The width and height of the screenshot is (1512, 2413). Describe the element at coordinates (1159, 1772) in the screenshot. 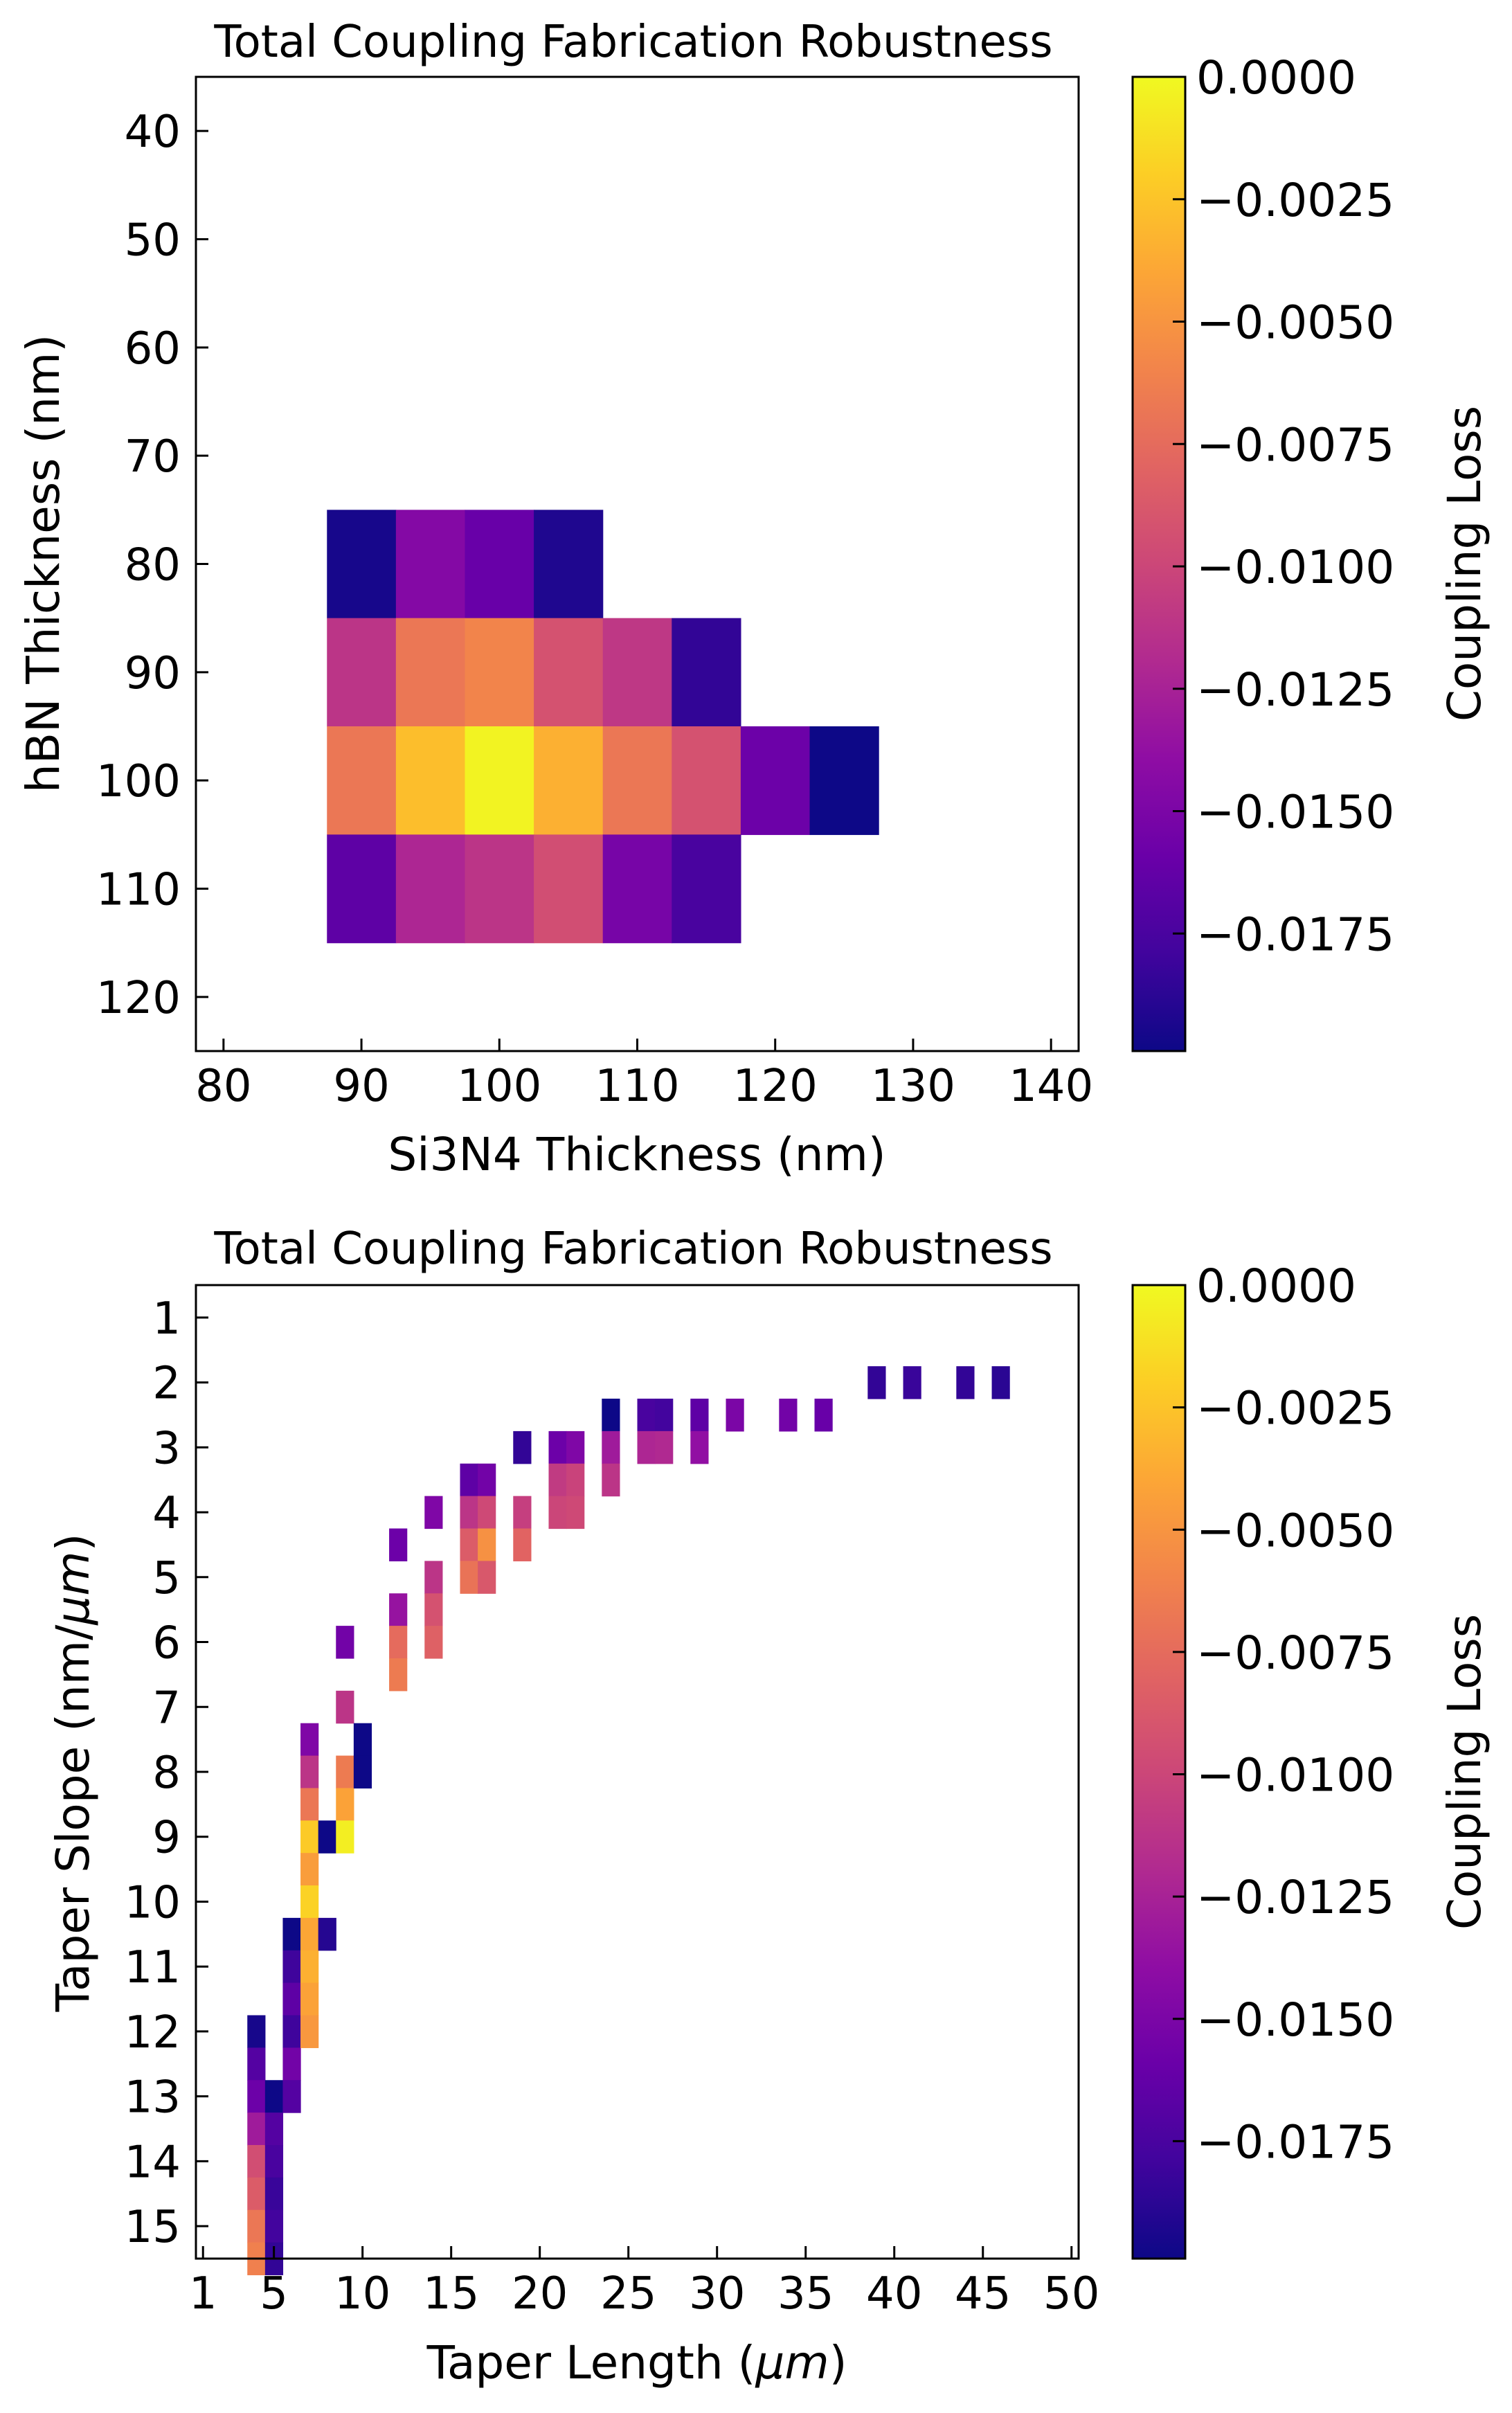

I see `chart-2-colorbar-frame` at that location.